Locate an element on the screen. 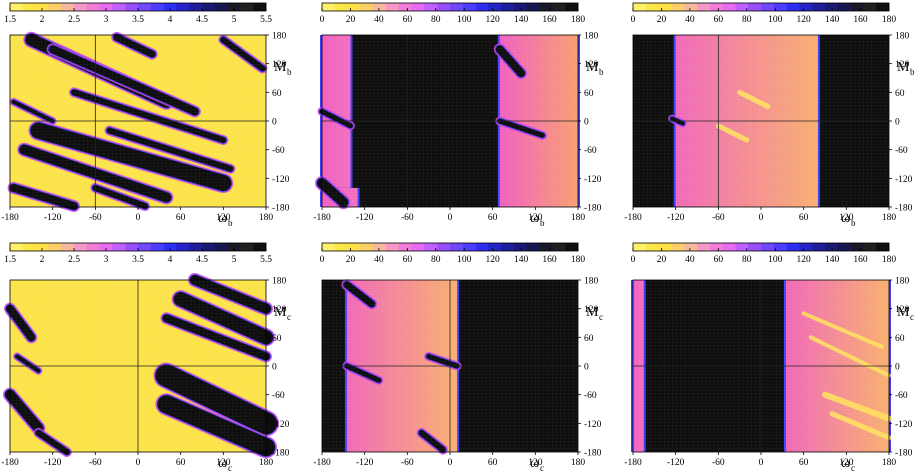 The image size is (919, 472). x-tick-label: -60 is located at coordinates (407, 218).